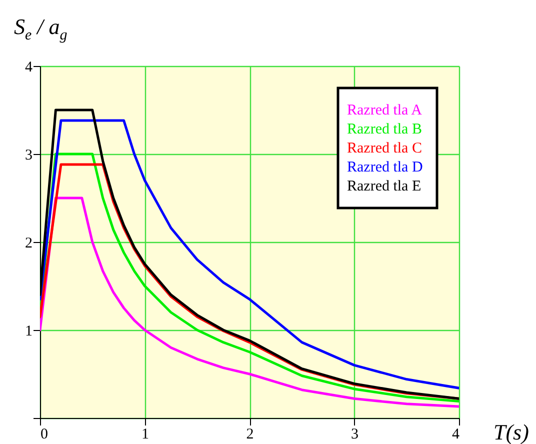  I want to click on x-tick-label: 1, so click(145, 434).